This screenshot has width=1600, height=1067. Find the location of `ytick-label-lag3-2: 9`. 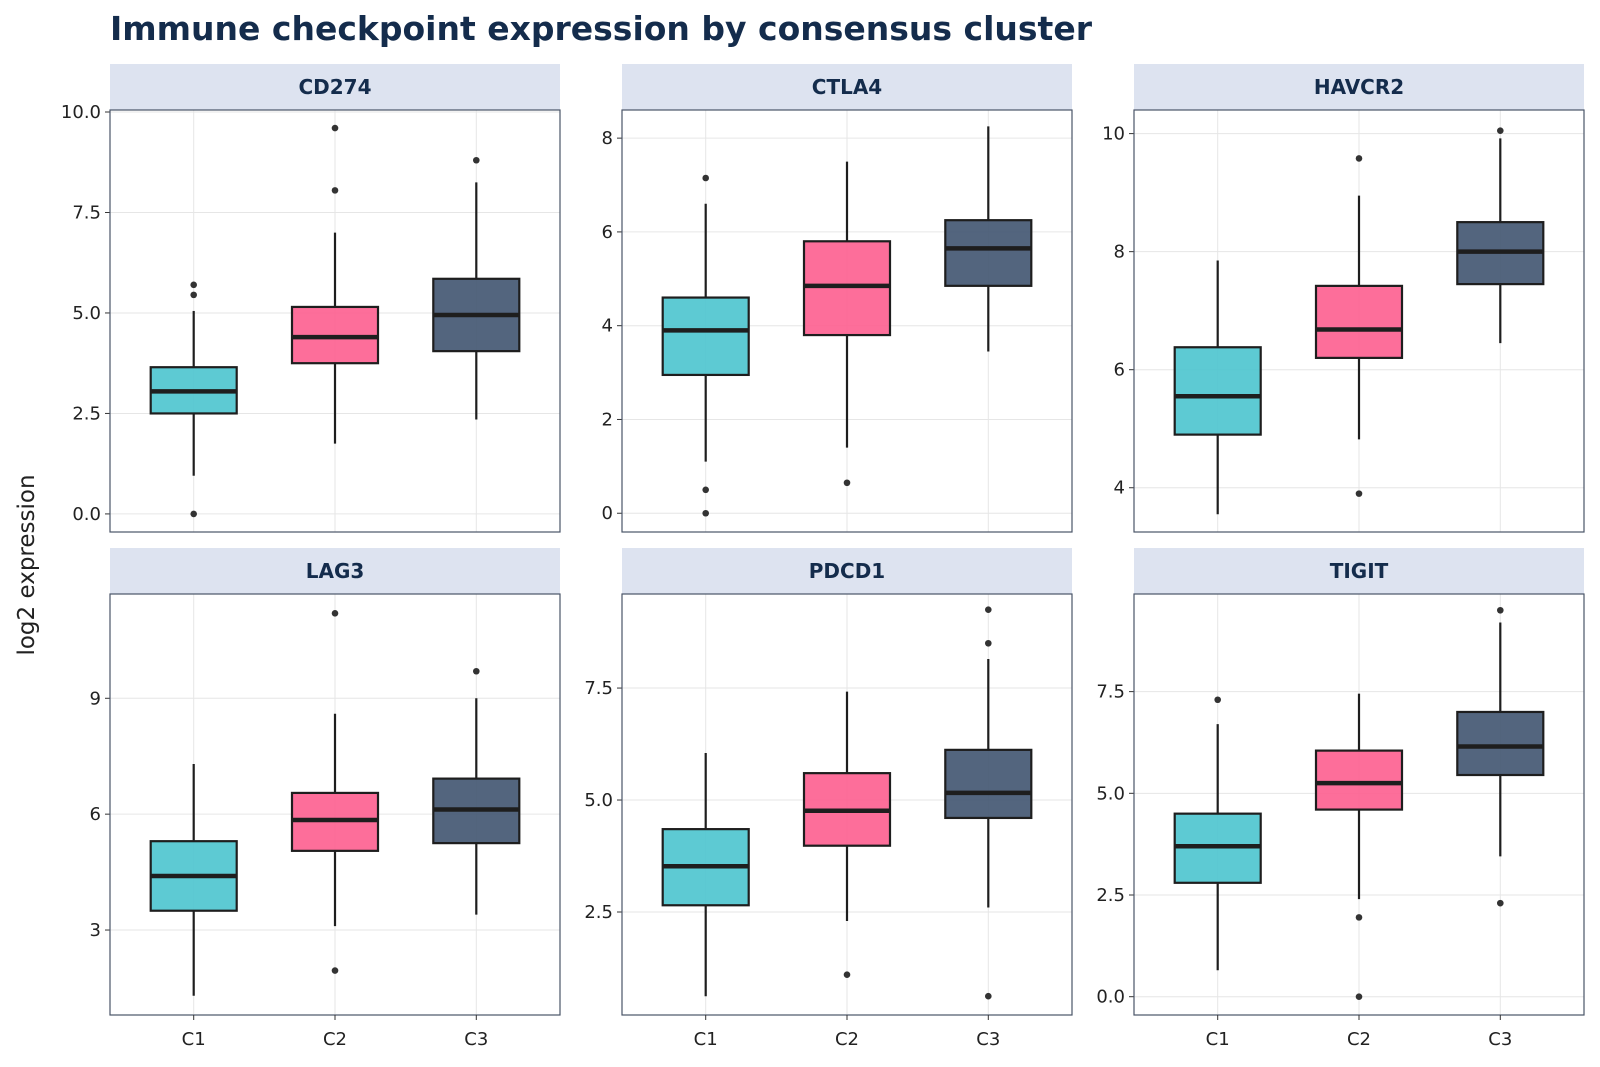

ytick-label-lag3-2: 9 is located at coordinates (95, 698).